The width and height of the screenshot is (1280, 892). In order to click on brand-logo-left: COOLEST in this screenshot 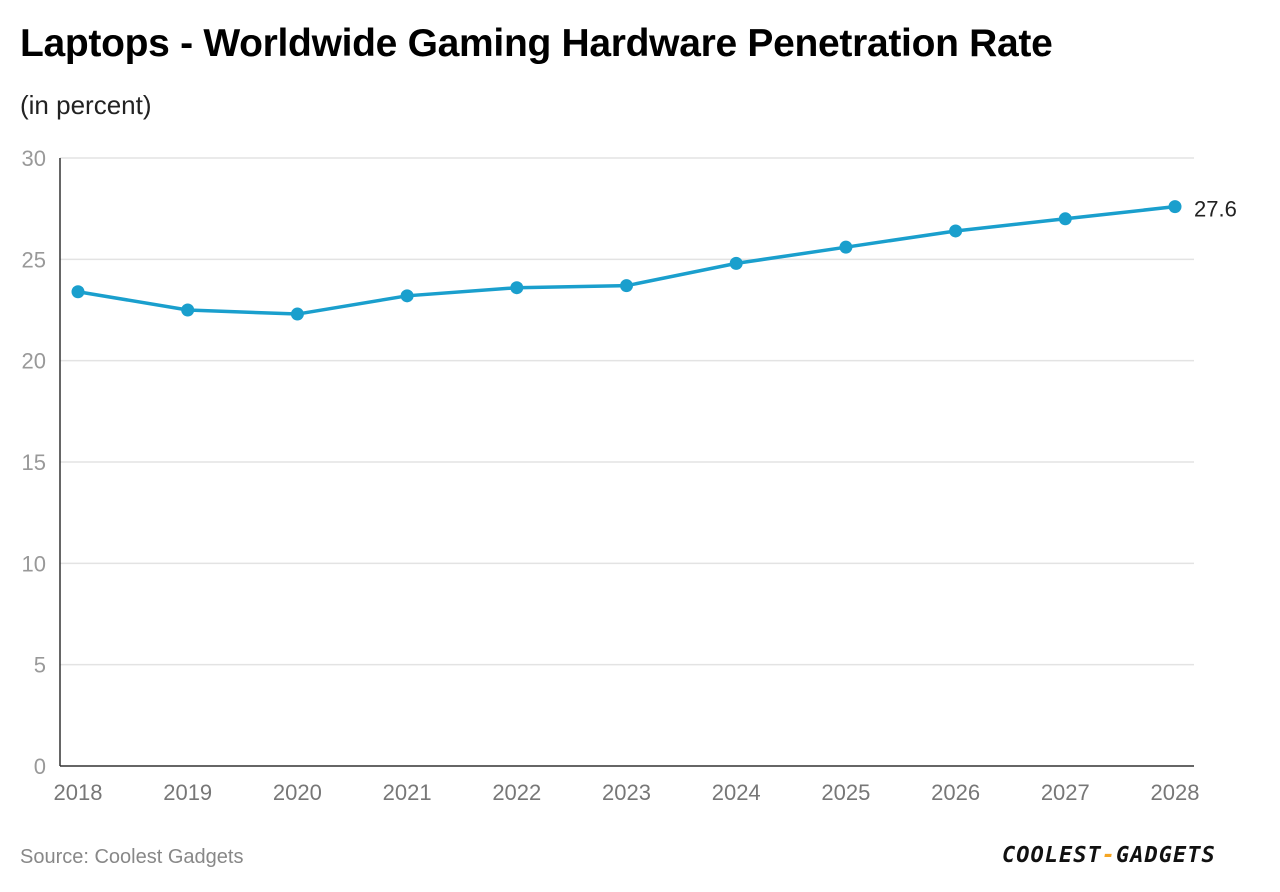, I will do `click(1052, 855)`.